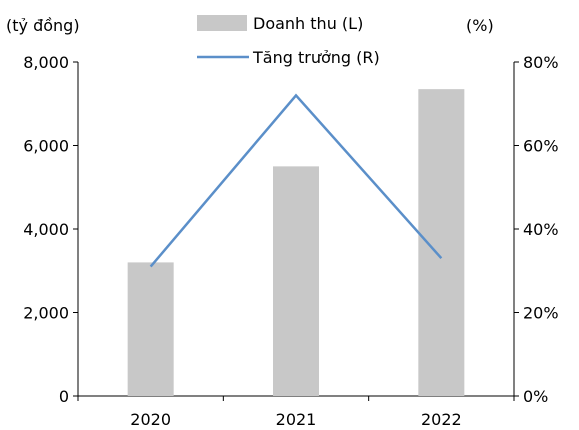 The height and width of the screenshot is (430, 579). I want to click on right-axis-tick-label: 20%, so click(541, 313).